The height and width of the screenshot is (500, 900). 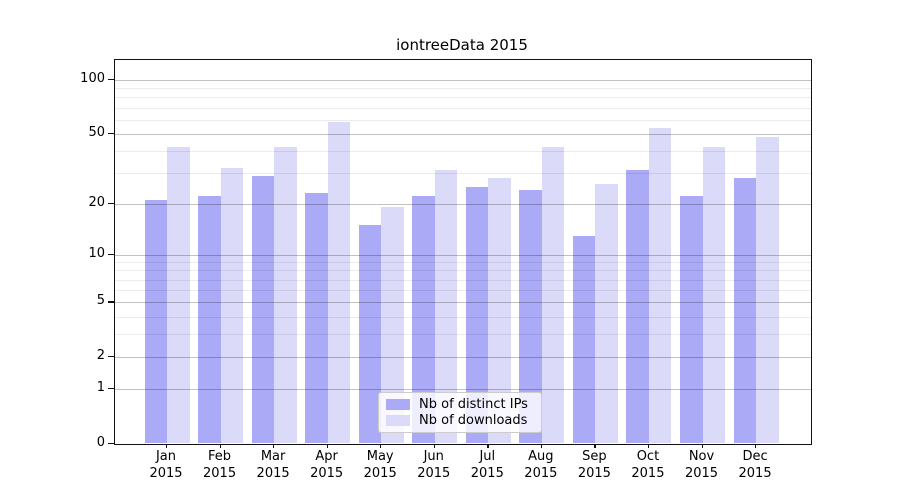 I want to click on x-tick-label: Apr 2015, so click(x=327, y=465).